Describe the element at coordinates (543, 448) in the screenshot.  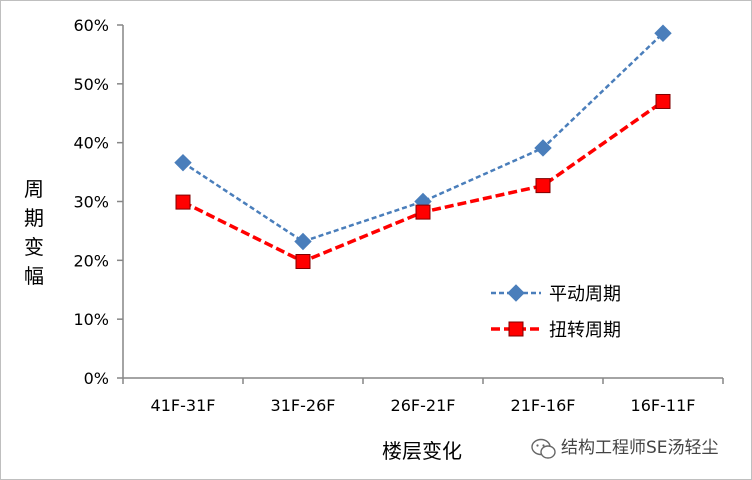
I see `wechat-icon` at that location.